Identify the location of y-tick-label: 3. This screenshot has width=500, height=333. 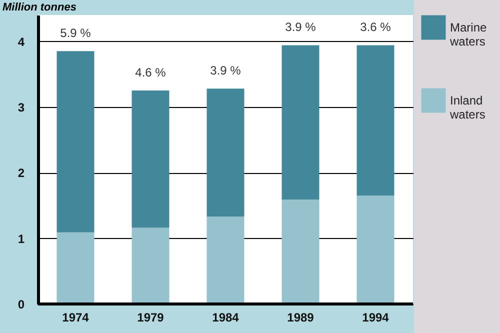
(21, 107).